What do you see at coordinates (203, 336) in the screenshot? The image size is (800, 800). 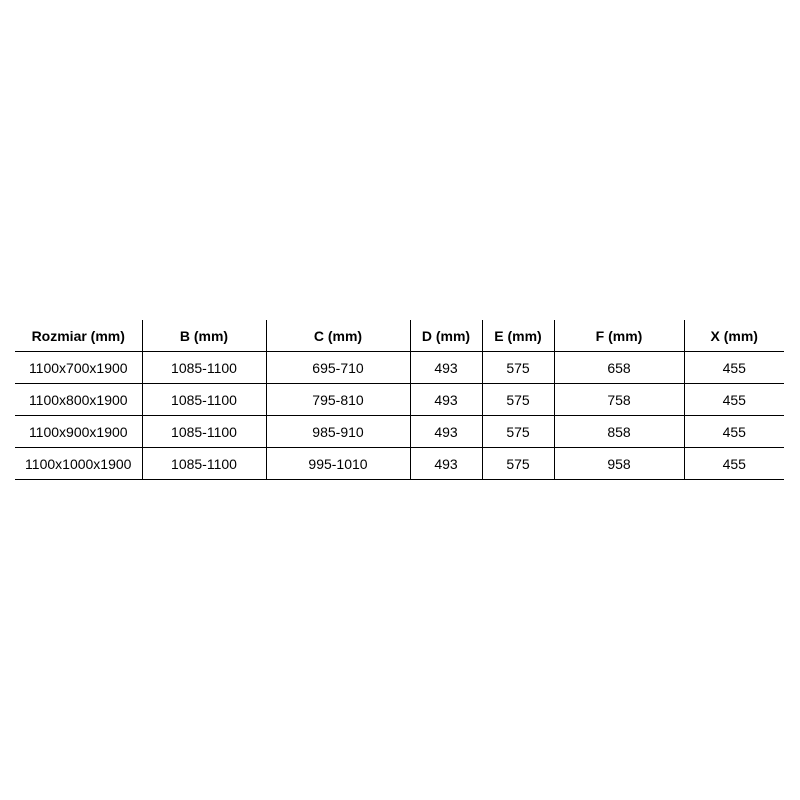 I see `column-header: B (mm)` at bounding box center [203, 336].